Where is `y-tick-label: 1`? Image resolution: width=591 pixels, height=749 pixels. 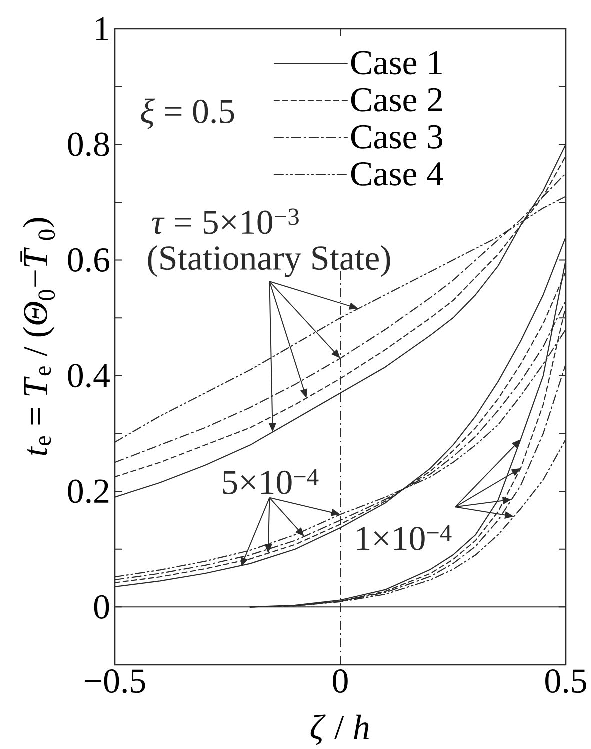 y-tick-label: 1 is located at coordinates (102, 28).